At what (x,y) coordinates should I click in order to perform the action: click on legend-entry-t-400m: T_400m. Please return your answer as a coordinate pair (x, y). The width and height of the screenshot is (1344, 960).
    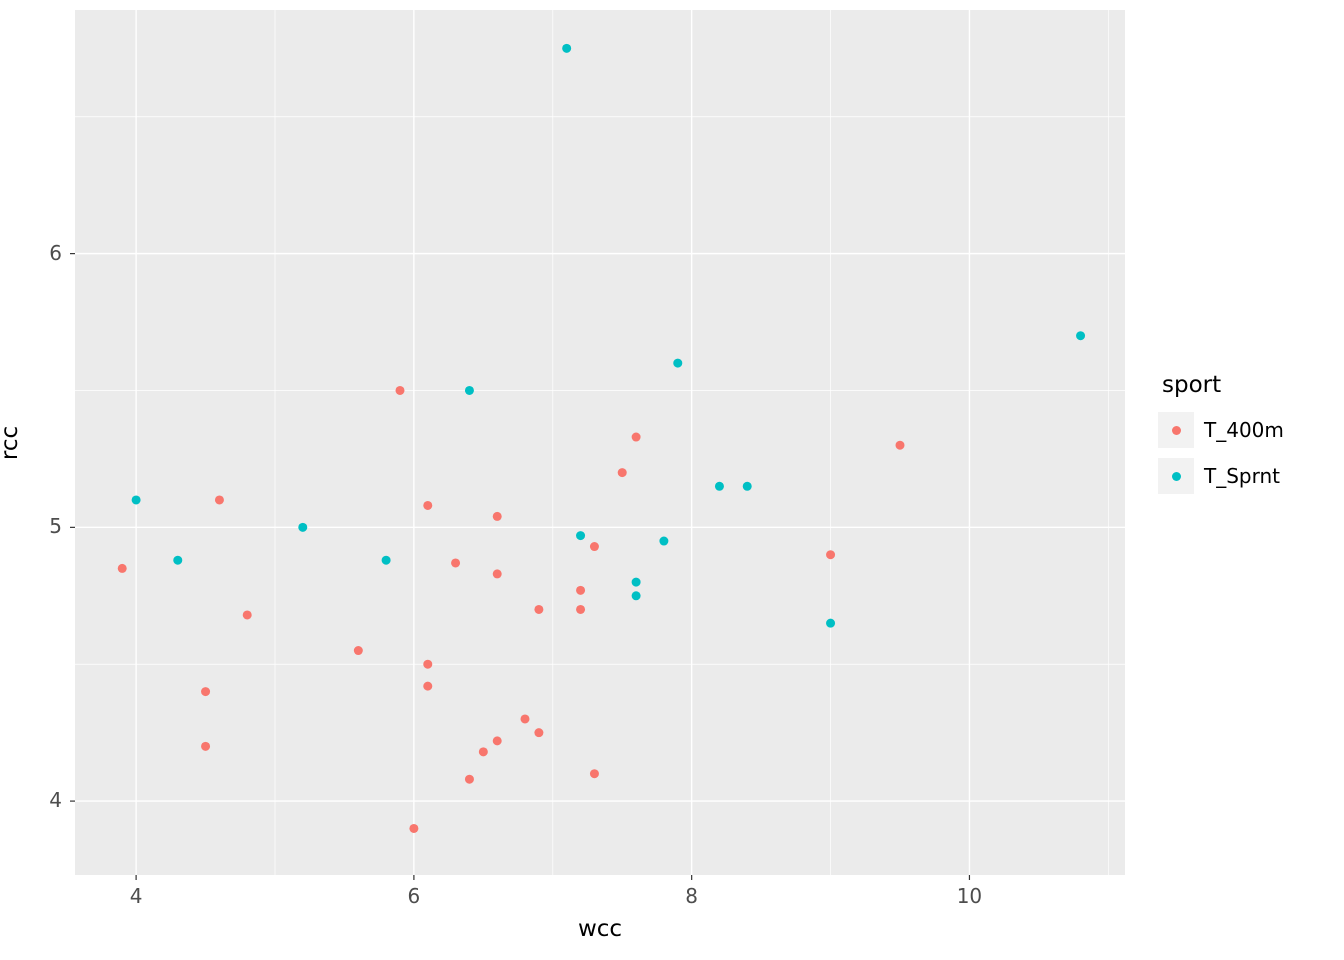
    Looking at the image, I should click on (1248, 430).